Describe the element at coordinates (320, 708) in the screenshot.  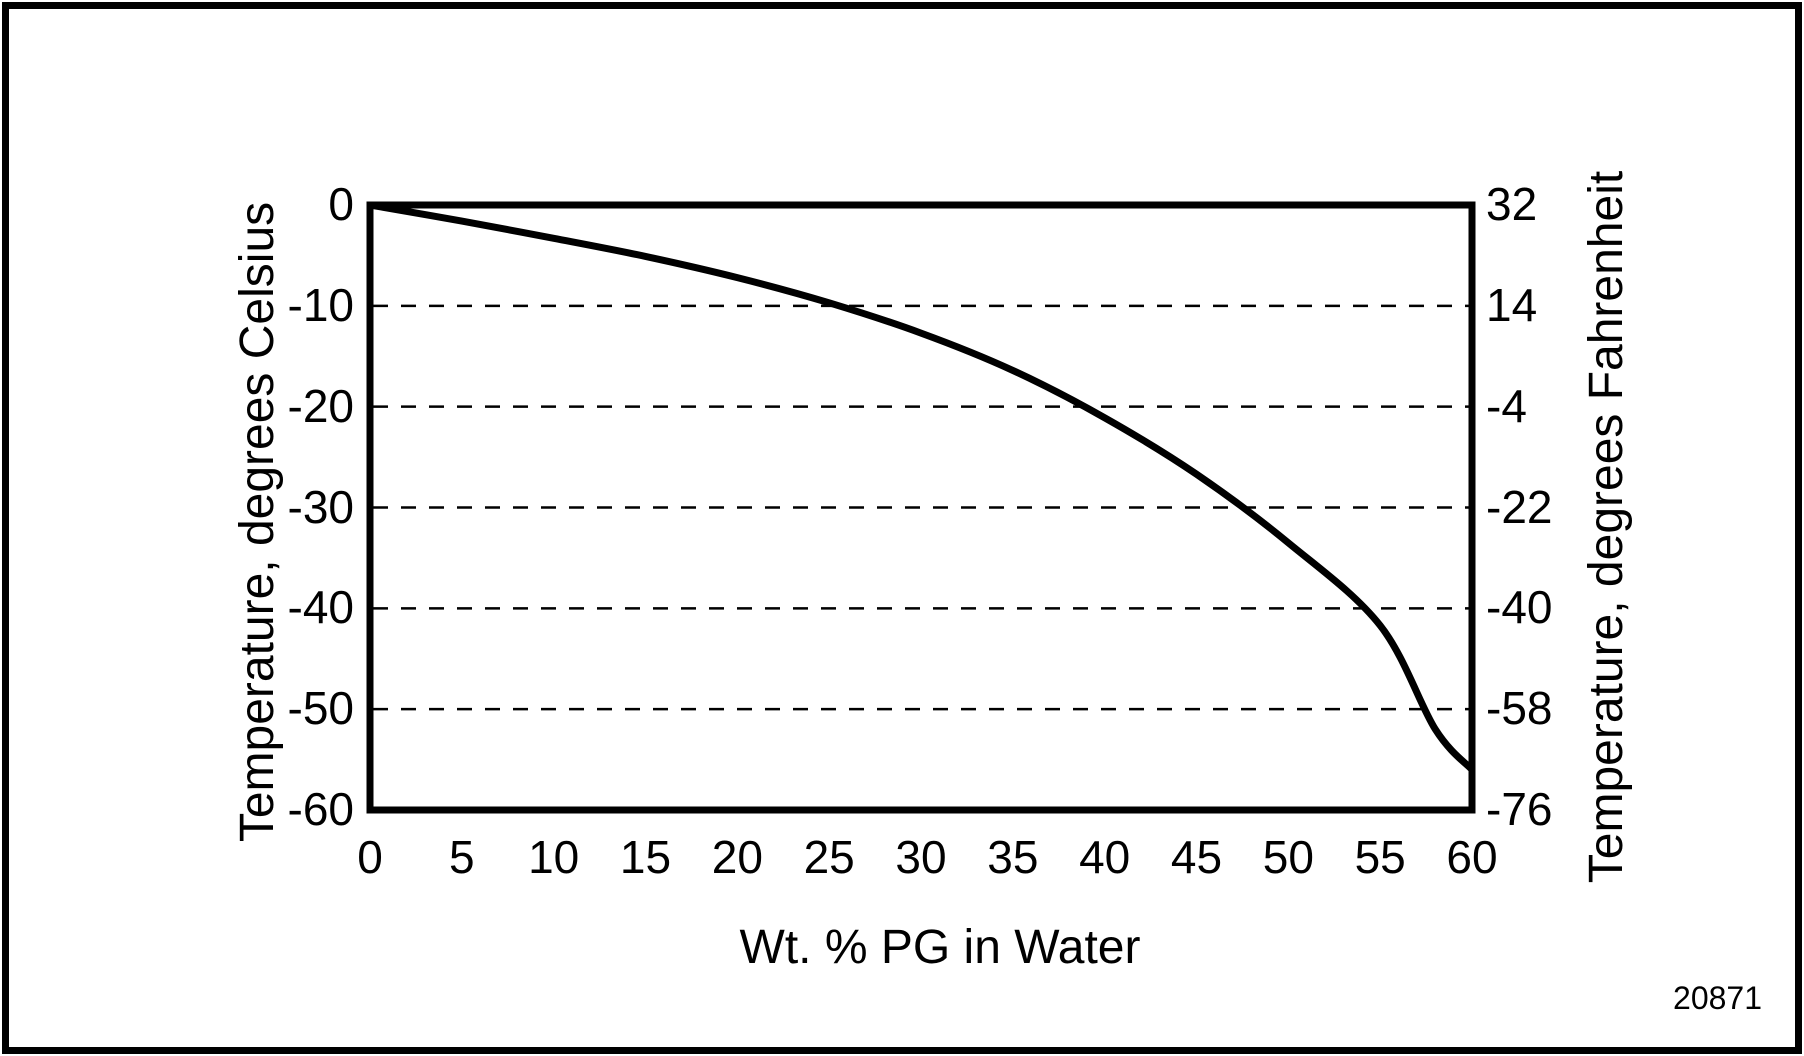
I see `y-tick-label-celsius: -50` at that location.